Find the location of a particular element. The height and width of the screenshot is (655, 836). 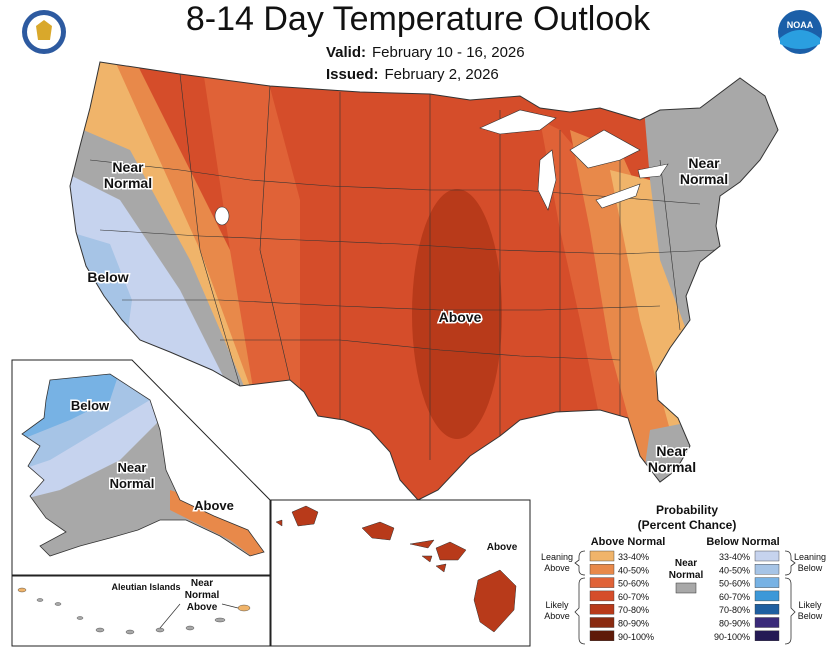

legend-below-label-7: 90-100% is located at coordinates (732, 637).